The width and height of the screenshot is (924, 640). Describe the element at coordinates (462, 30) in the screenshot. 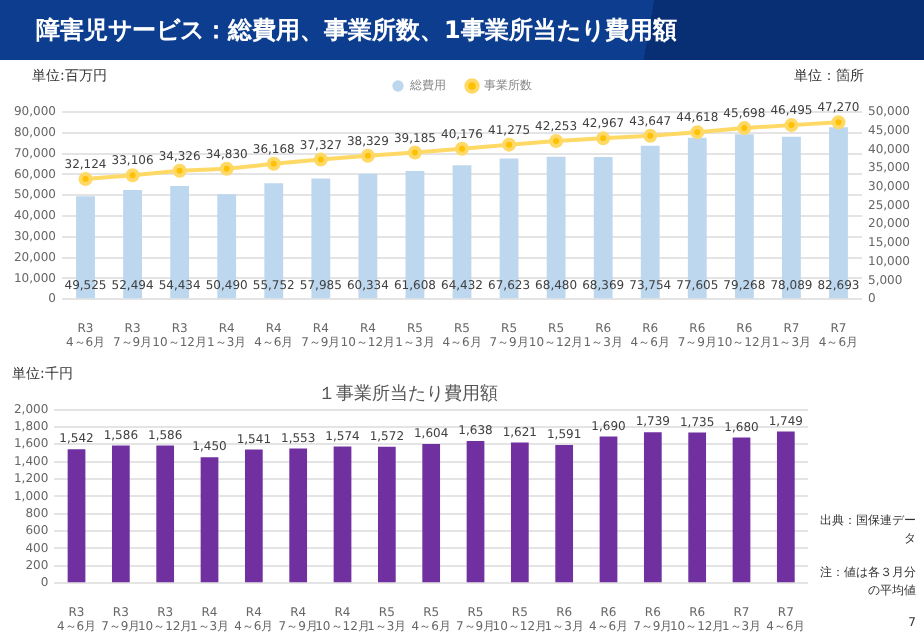

I see `chart-title: 障害児サービス：総費用、事業所数、1事業所当たり費用額` at that location.